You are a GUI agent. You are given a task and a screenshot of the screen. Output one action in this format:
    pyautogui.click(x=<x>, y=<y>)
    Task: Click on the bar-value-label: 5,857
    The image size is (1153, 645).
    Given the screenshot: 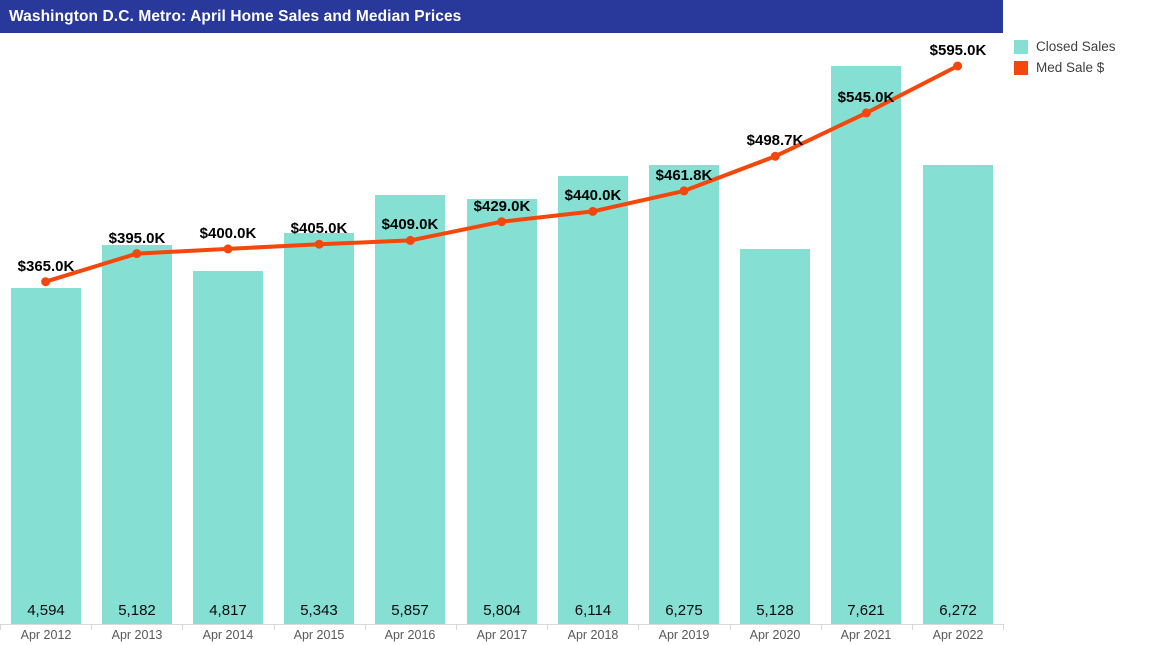 What is the action you would take?
    pyautogui.click(x=410, y=610)
    